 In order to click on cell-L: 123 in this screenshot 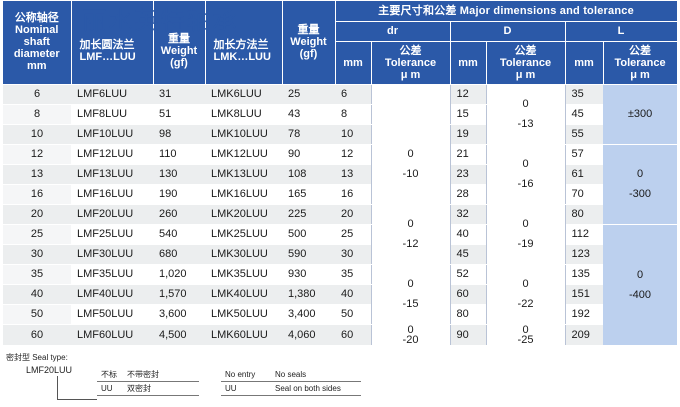, I will do `click(584, 254)`.